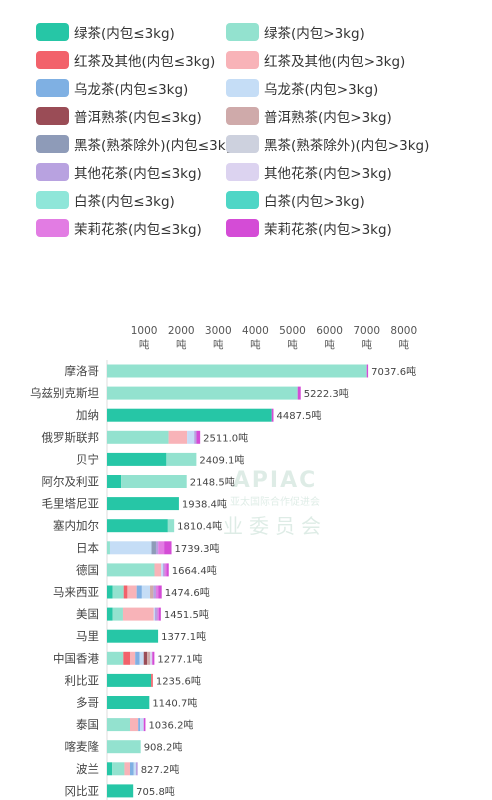 Image resolution: width=492 pixels, height=800 pixels. Describe the element at coordinates (314, 34) in the screenshot. I see `legend-label: 绿茶(内包>3kg)` at that location.